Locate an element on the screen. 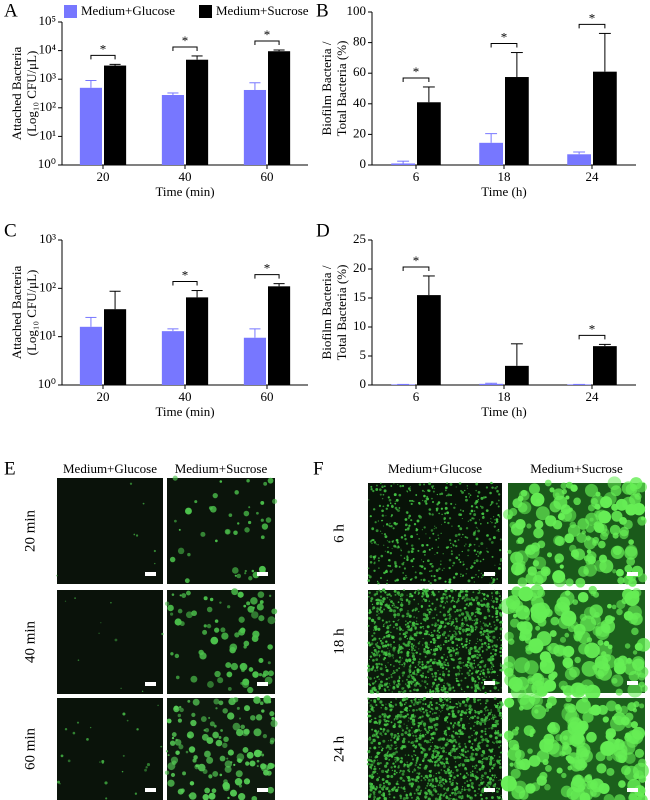 This screenshot has width=650, height=800. significance-bracket is located at coordinates (592, 26).